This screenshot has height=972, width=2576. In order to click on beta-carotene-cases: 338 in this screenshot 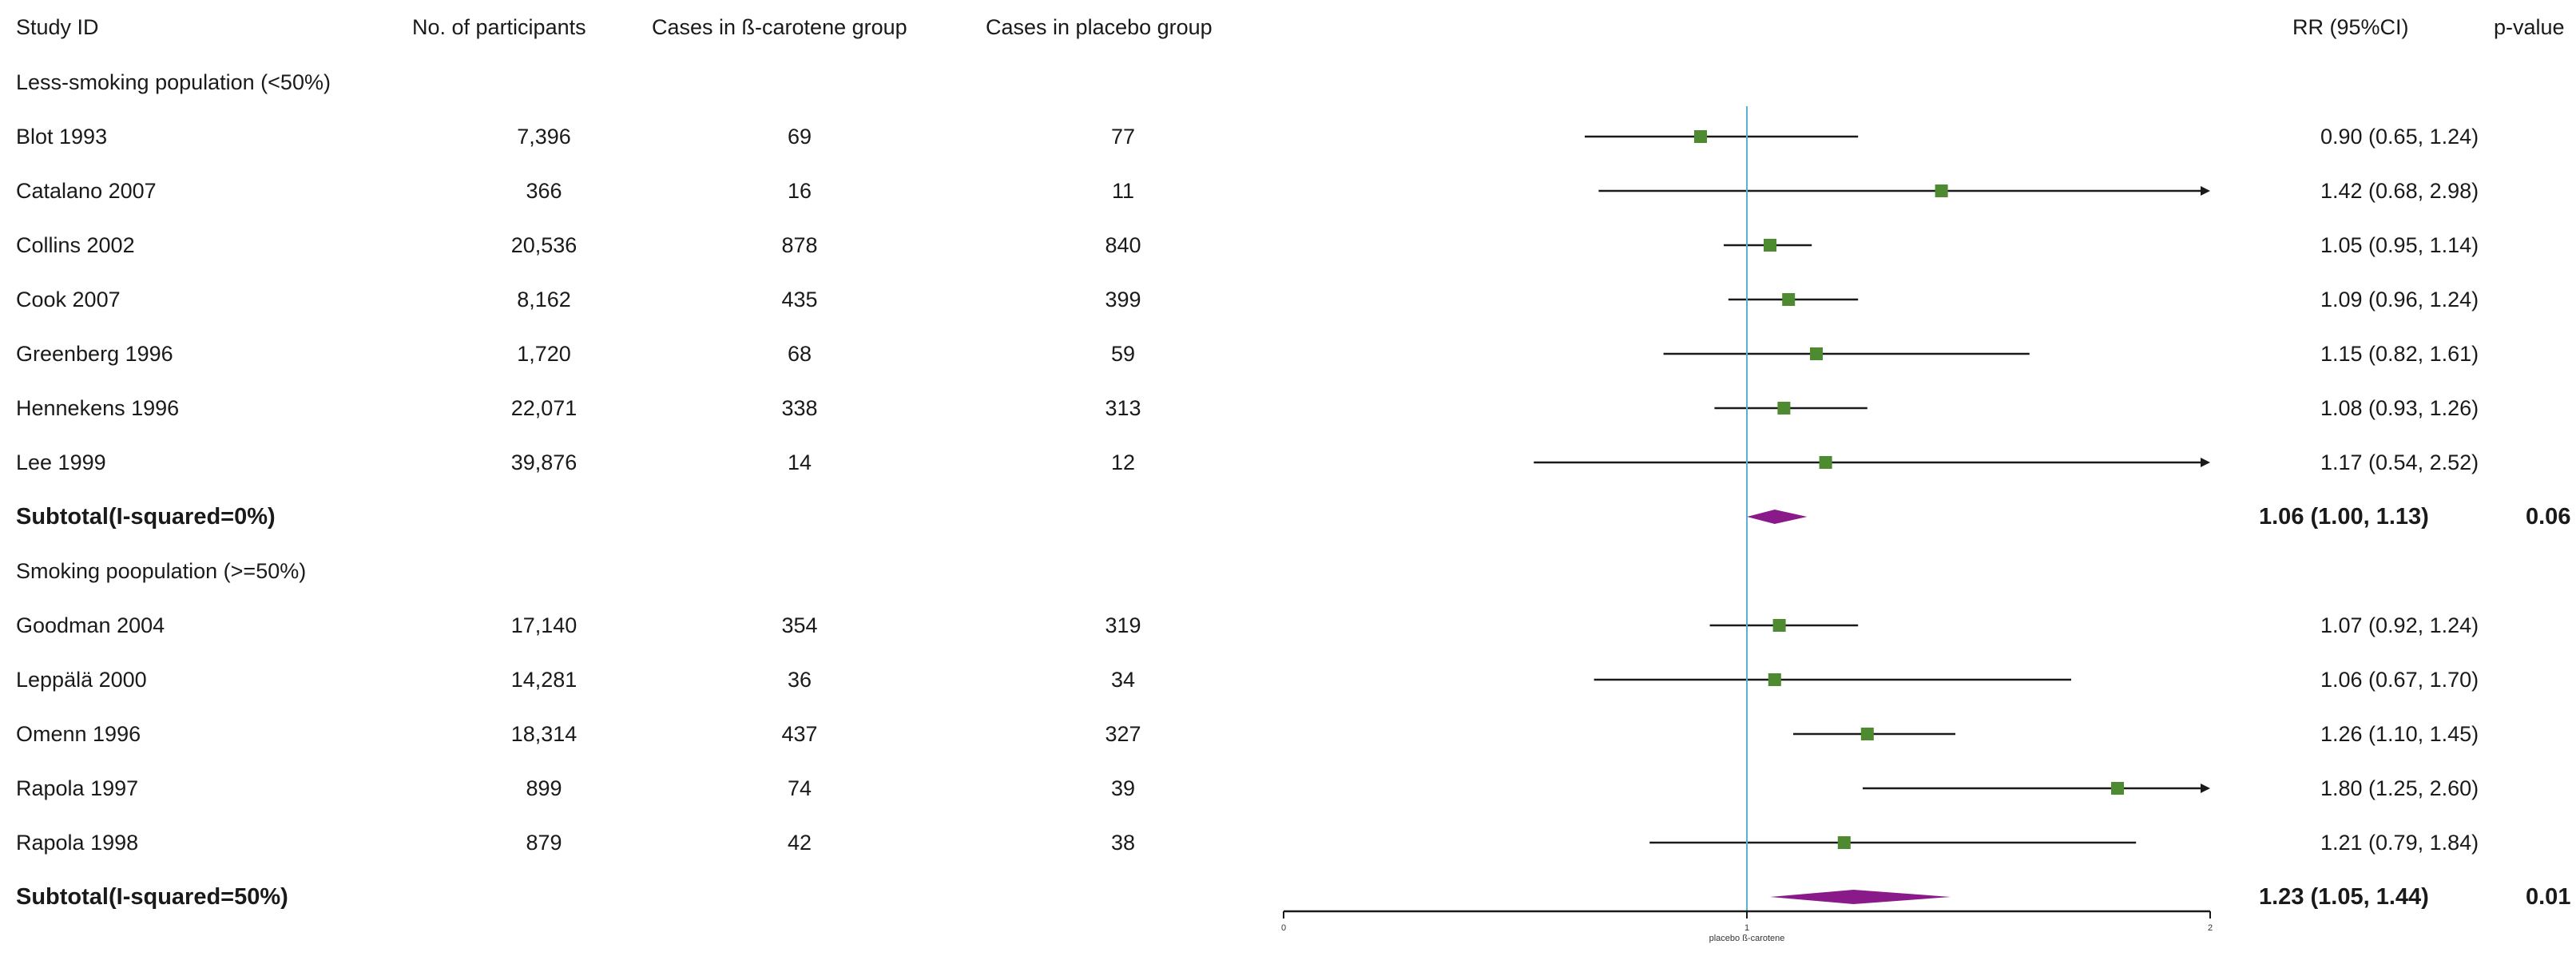, I will do `click(799, 408)`.